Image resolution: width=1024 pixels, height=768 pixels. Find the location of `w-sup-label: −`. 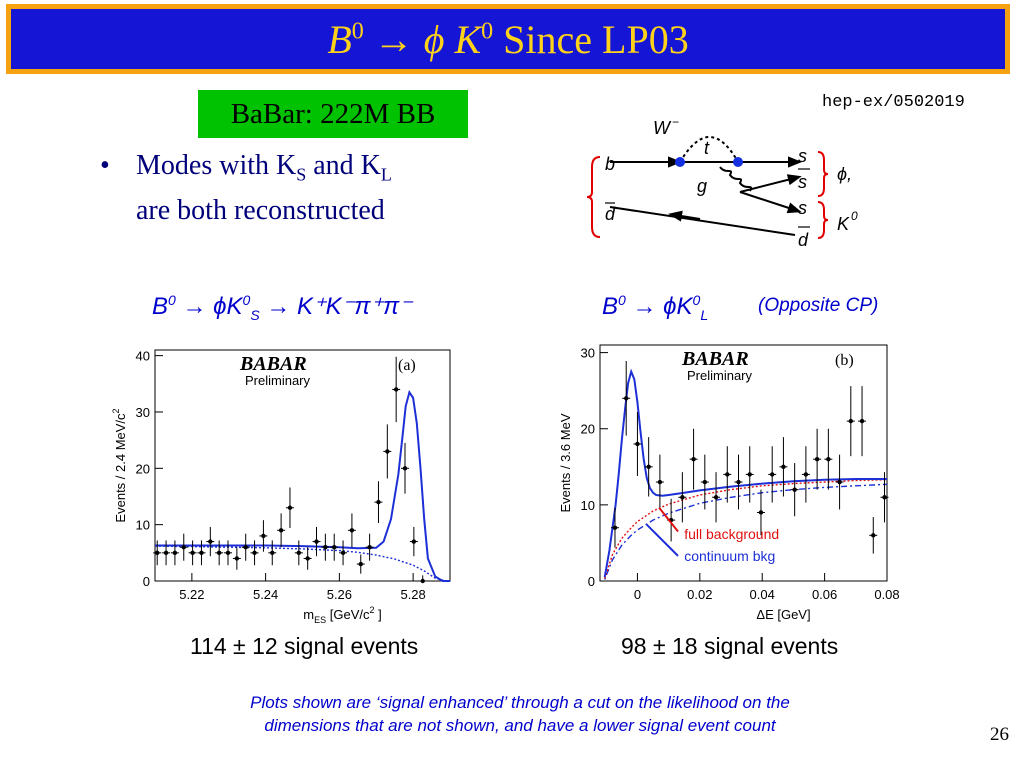

w-sup-label: − is located at coordinates (675, 122).